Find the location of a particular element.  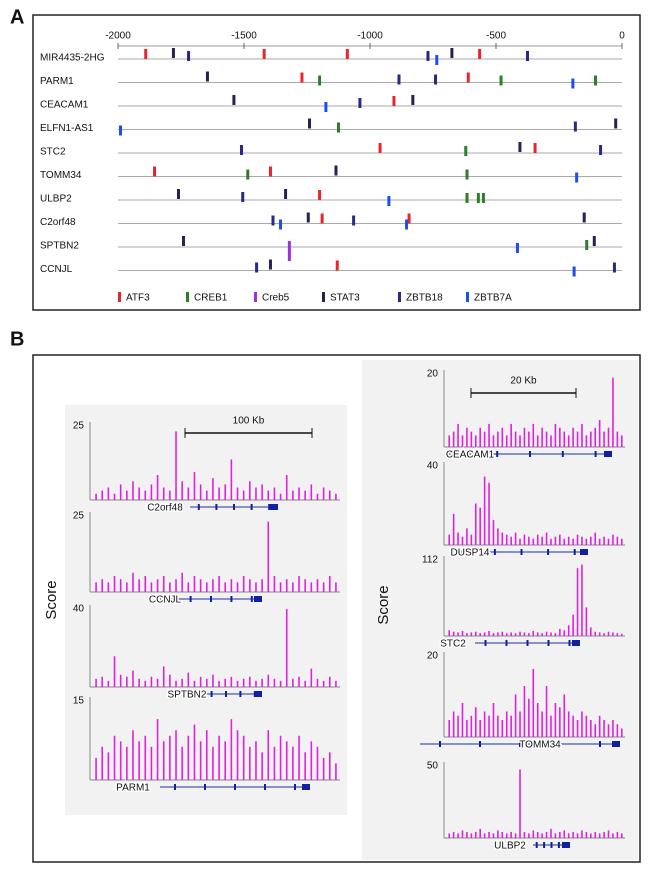

row-label: CEACAM1 is located at coordinates (64, 105).